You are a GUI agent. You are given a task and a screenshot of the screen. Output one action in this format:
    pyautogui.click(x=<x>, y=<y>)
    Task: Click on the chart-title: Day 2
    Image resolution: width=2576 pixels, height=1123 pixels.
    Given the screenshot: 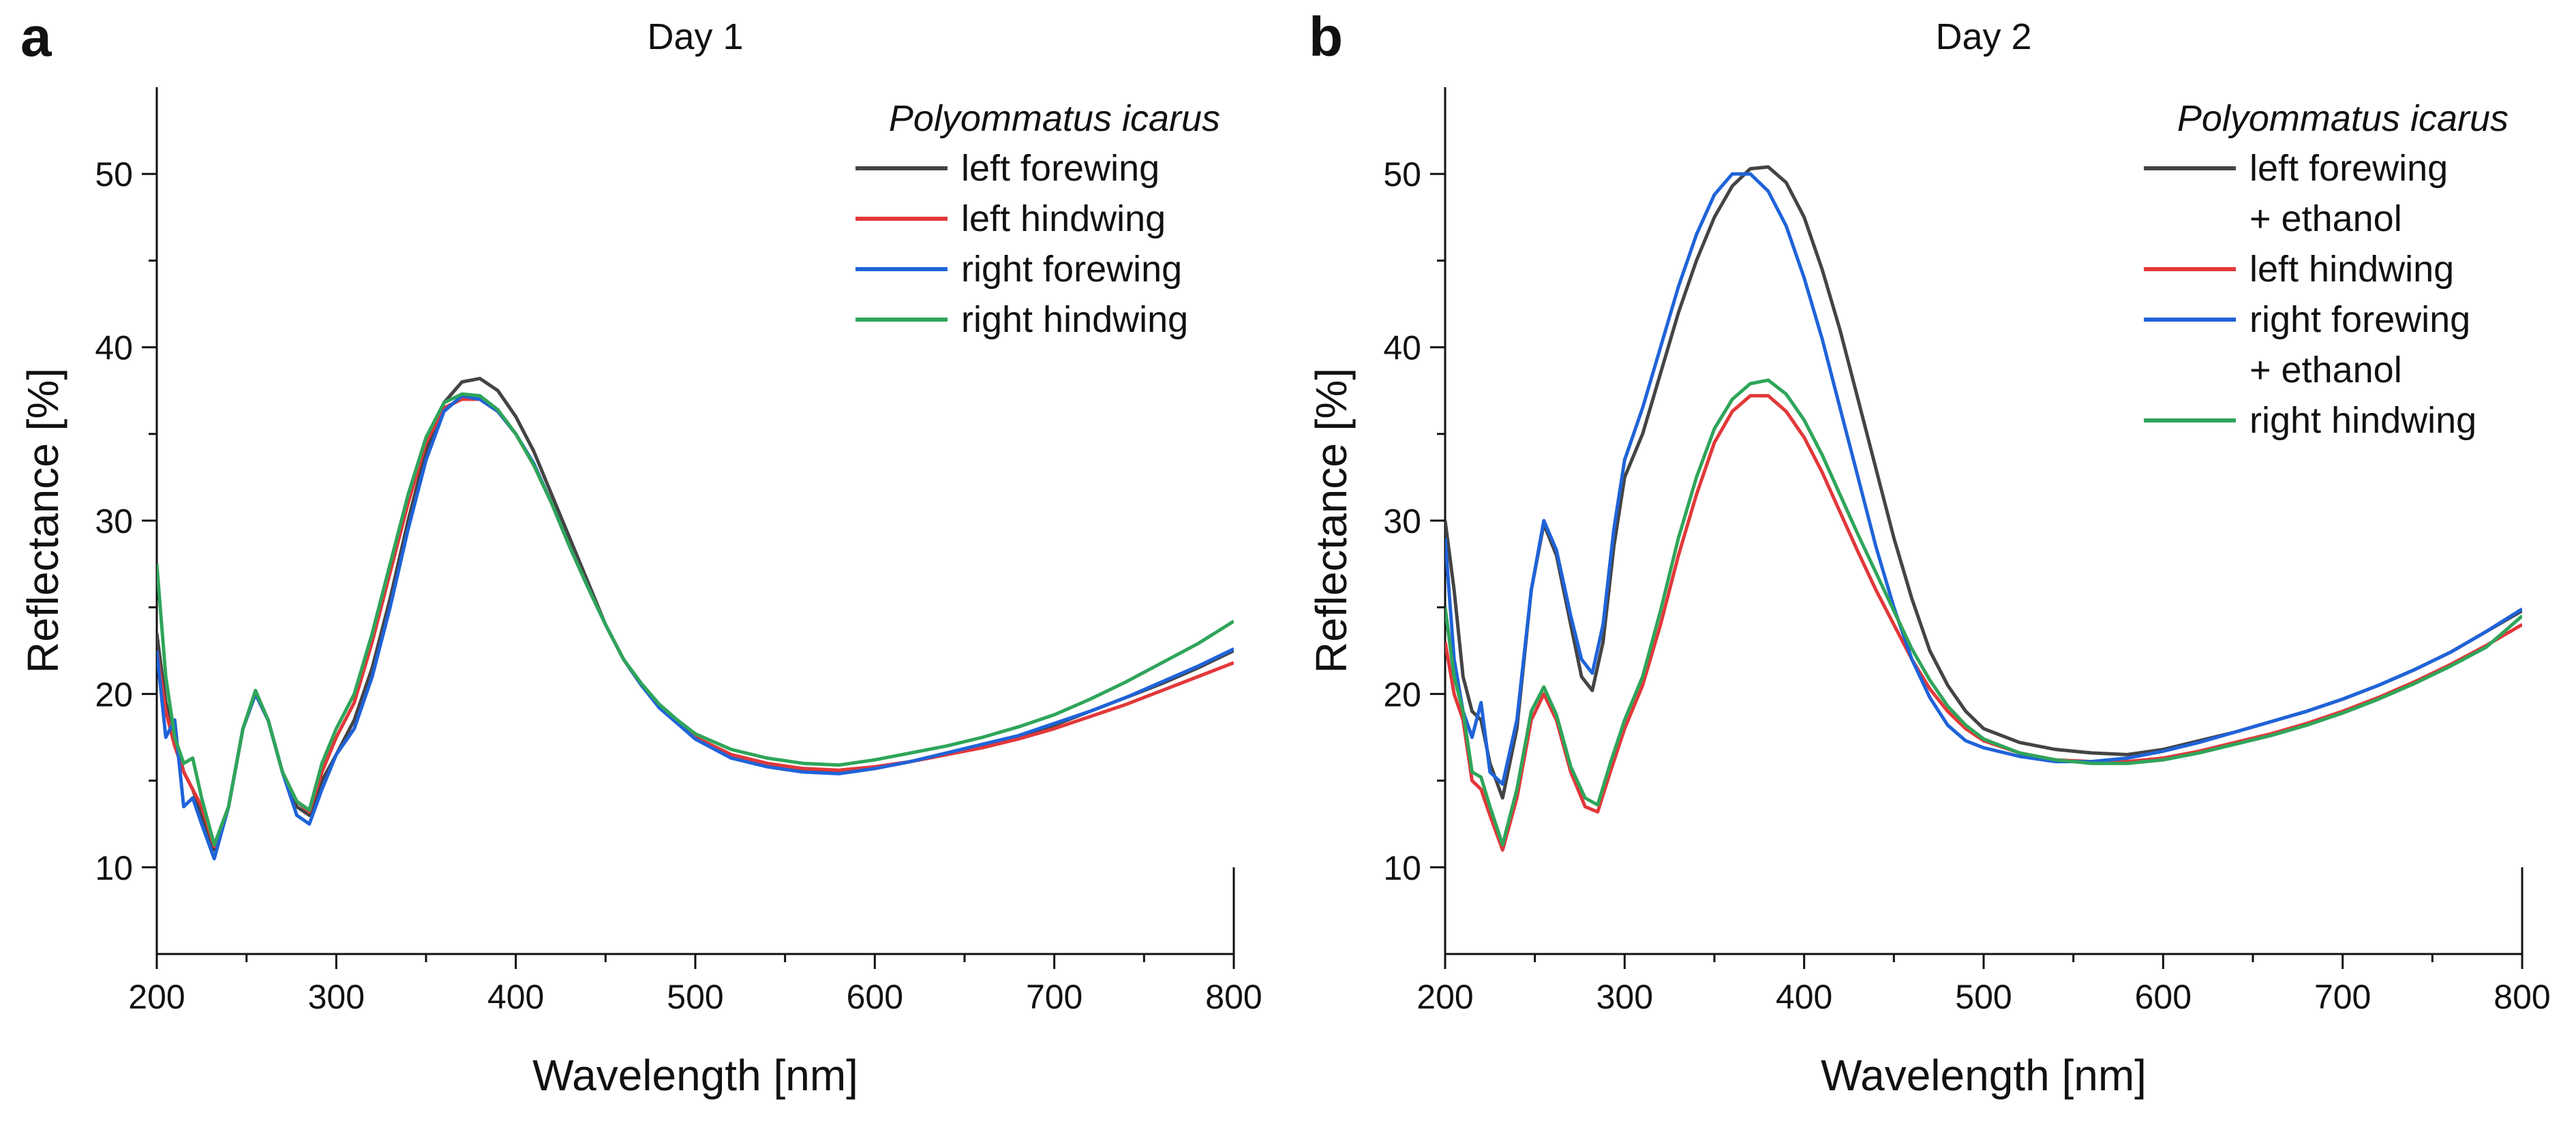 What is the action you would take?
    pyautogui.click(x=1983, y=36)
    